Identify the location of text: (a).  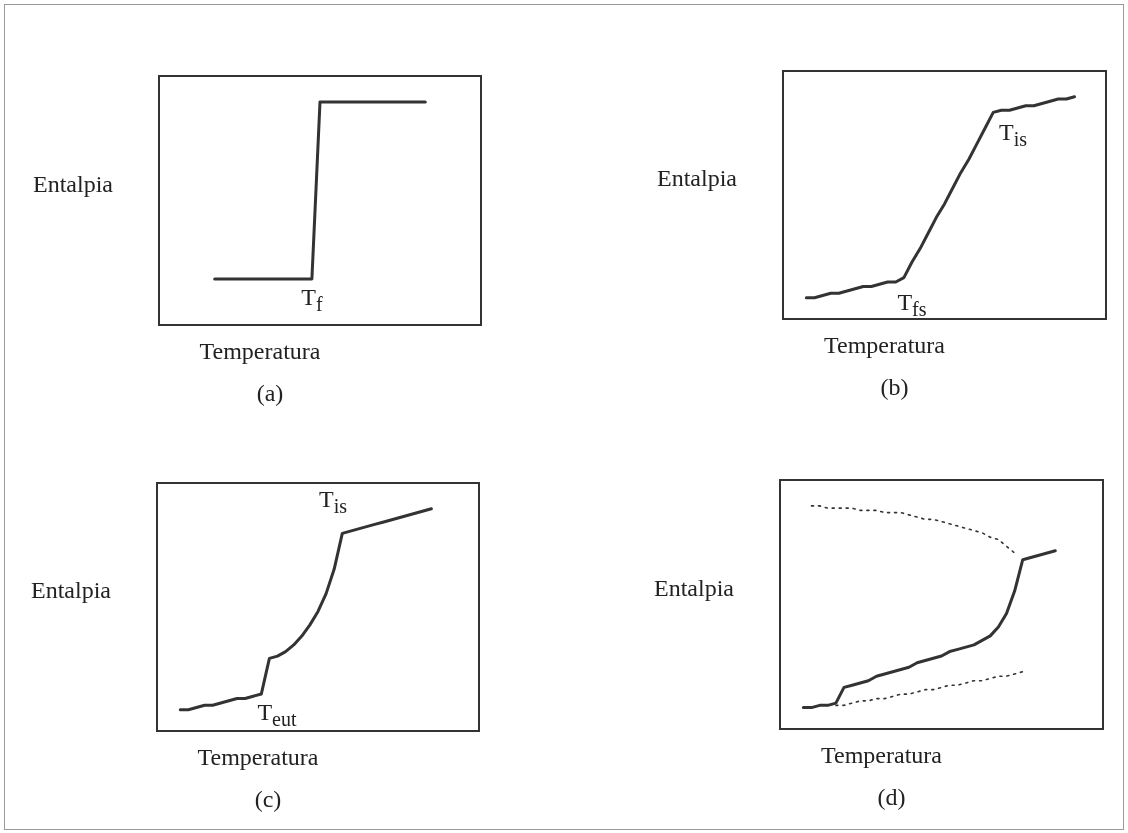
(270, 393).